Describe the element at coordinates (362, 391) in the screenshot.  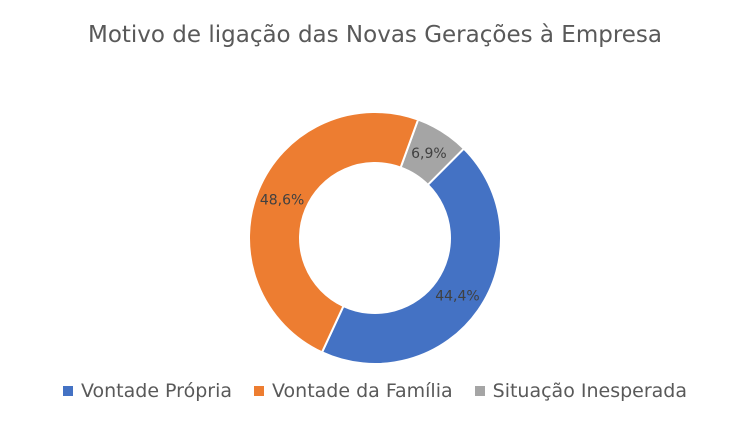
I see `legend-label: Vontade da Família` at that location.